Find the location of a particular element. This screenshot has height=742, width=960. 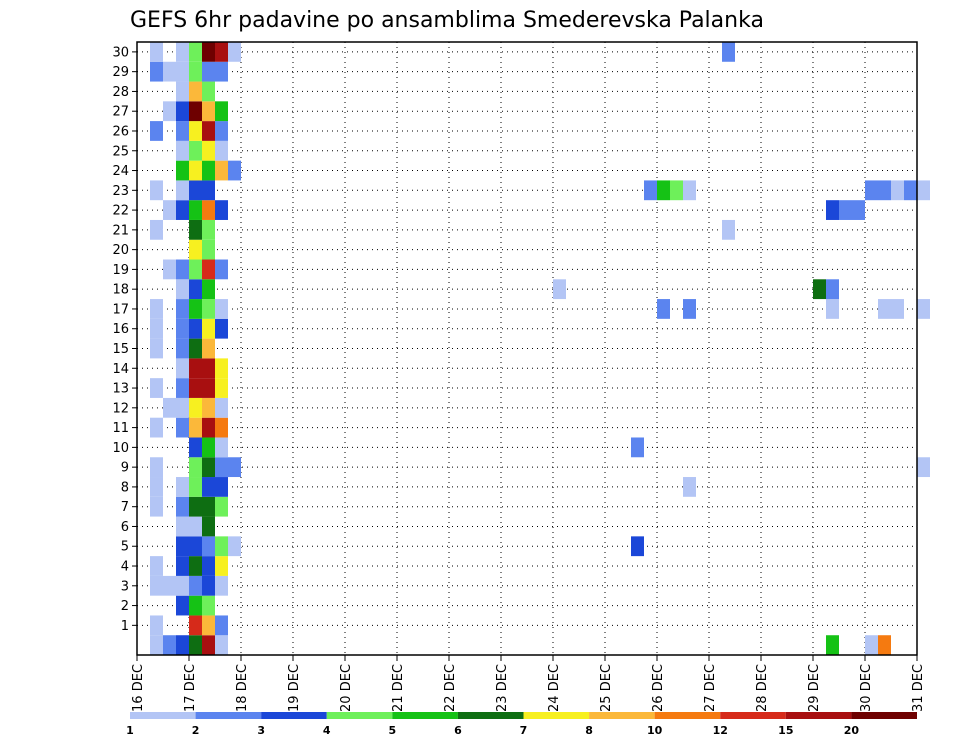

legend-label: 8 is located at coordinates (589, 730).